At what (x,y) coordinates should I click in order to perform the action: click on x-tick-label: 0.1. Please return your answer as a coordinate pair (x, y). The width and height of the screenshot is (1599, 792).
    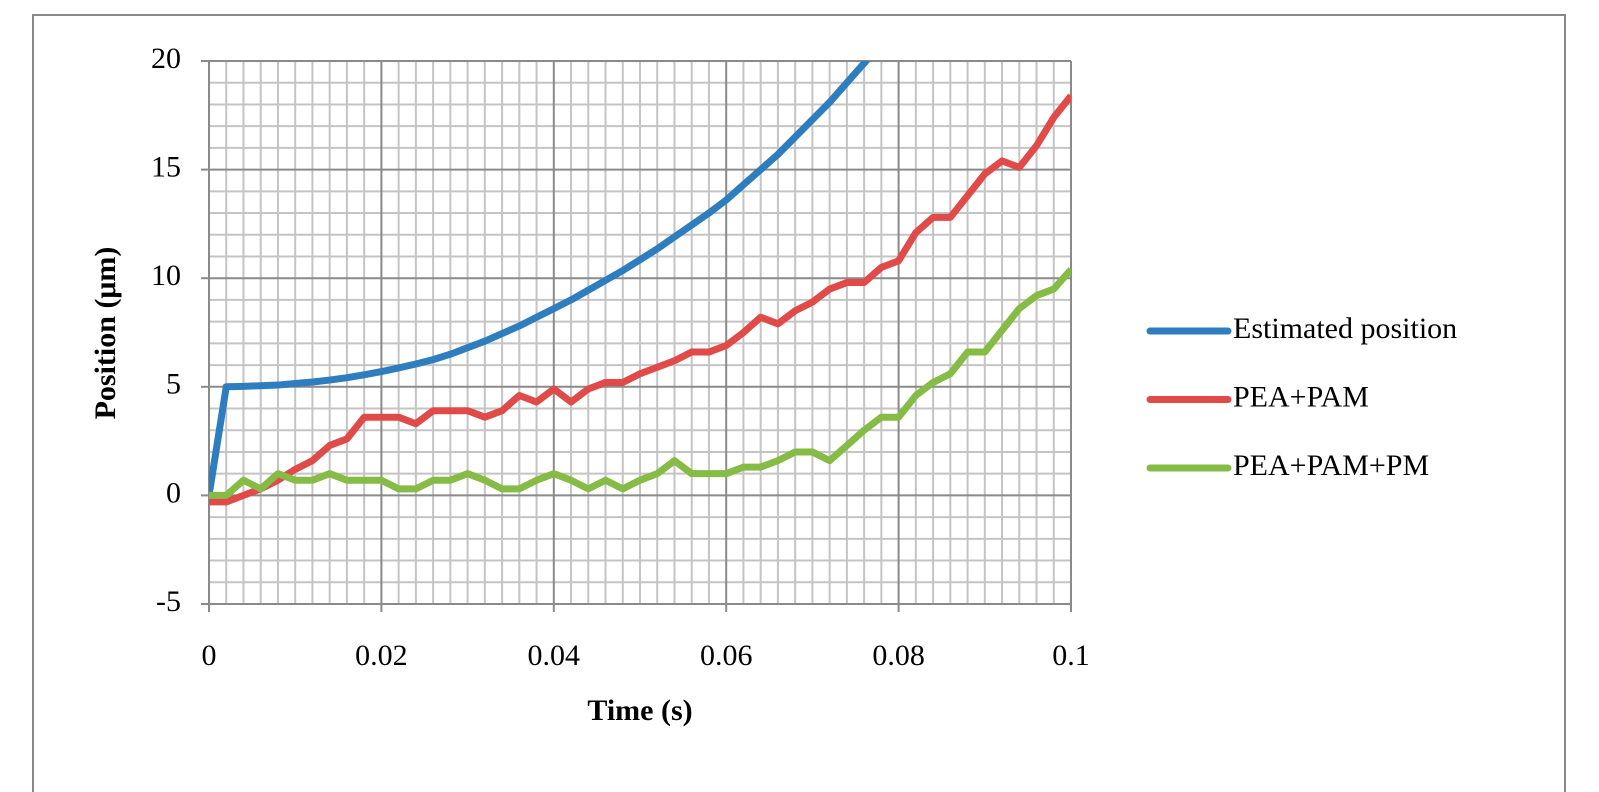
    Looking at the image, I should click on (1071, 655).